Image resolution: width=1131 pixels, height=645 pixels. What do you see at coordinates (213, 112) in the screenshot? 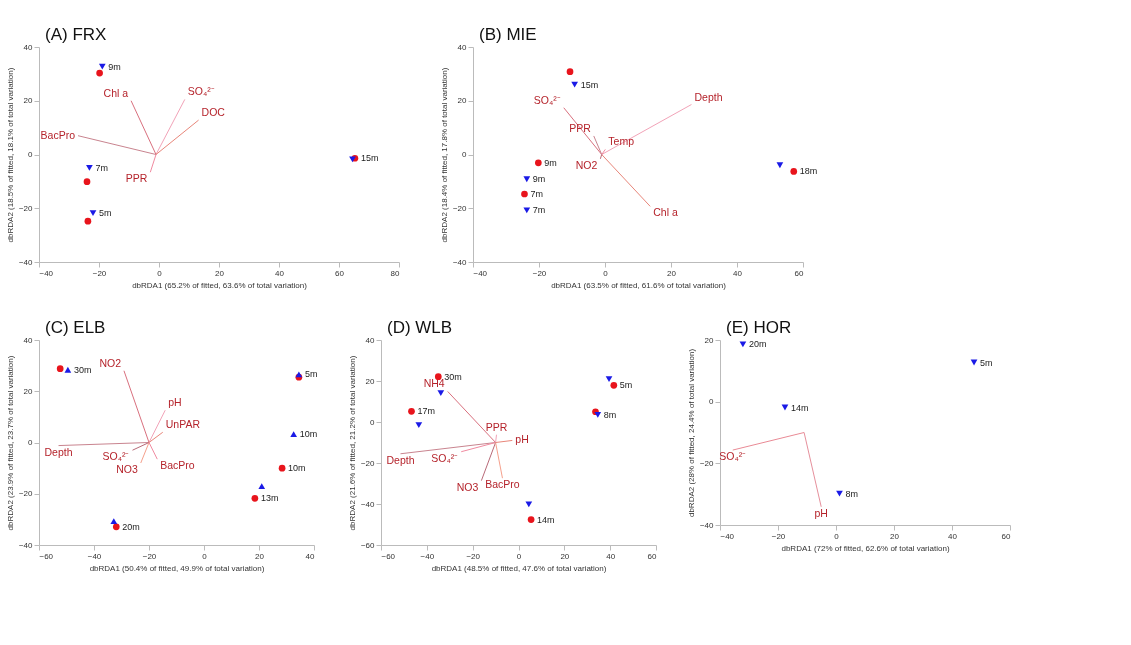
I see `series-label: DOC` at bounding box center [213, 112].